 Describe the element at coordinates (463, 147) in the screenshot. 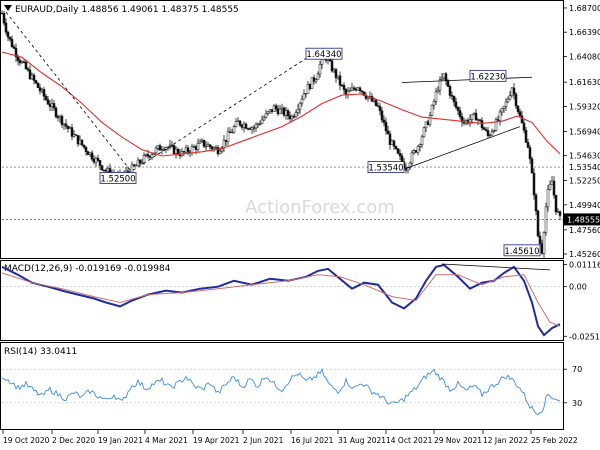

I see `trendline` at that location.